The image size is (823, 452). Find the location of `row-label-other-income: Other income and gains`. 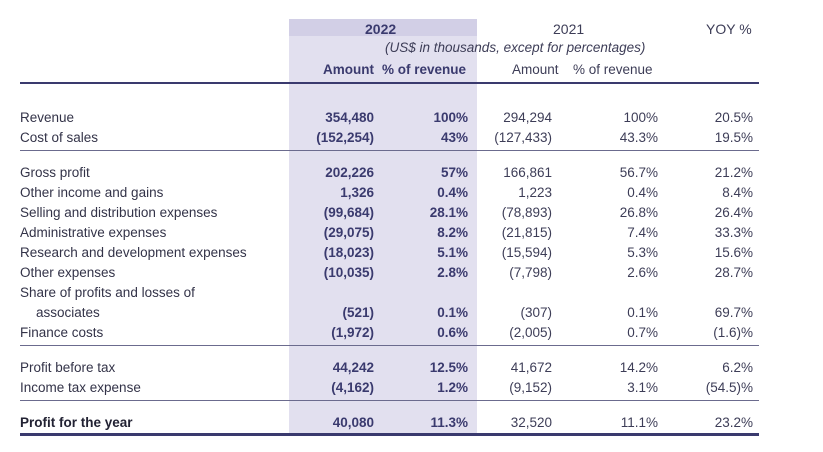

row-label-other-income: Other income and gains is located at coordinates (92, 192).